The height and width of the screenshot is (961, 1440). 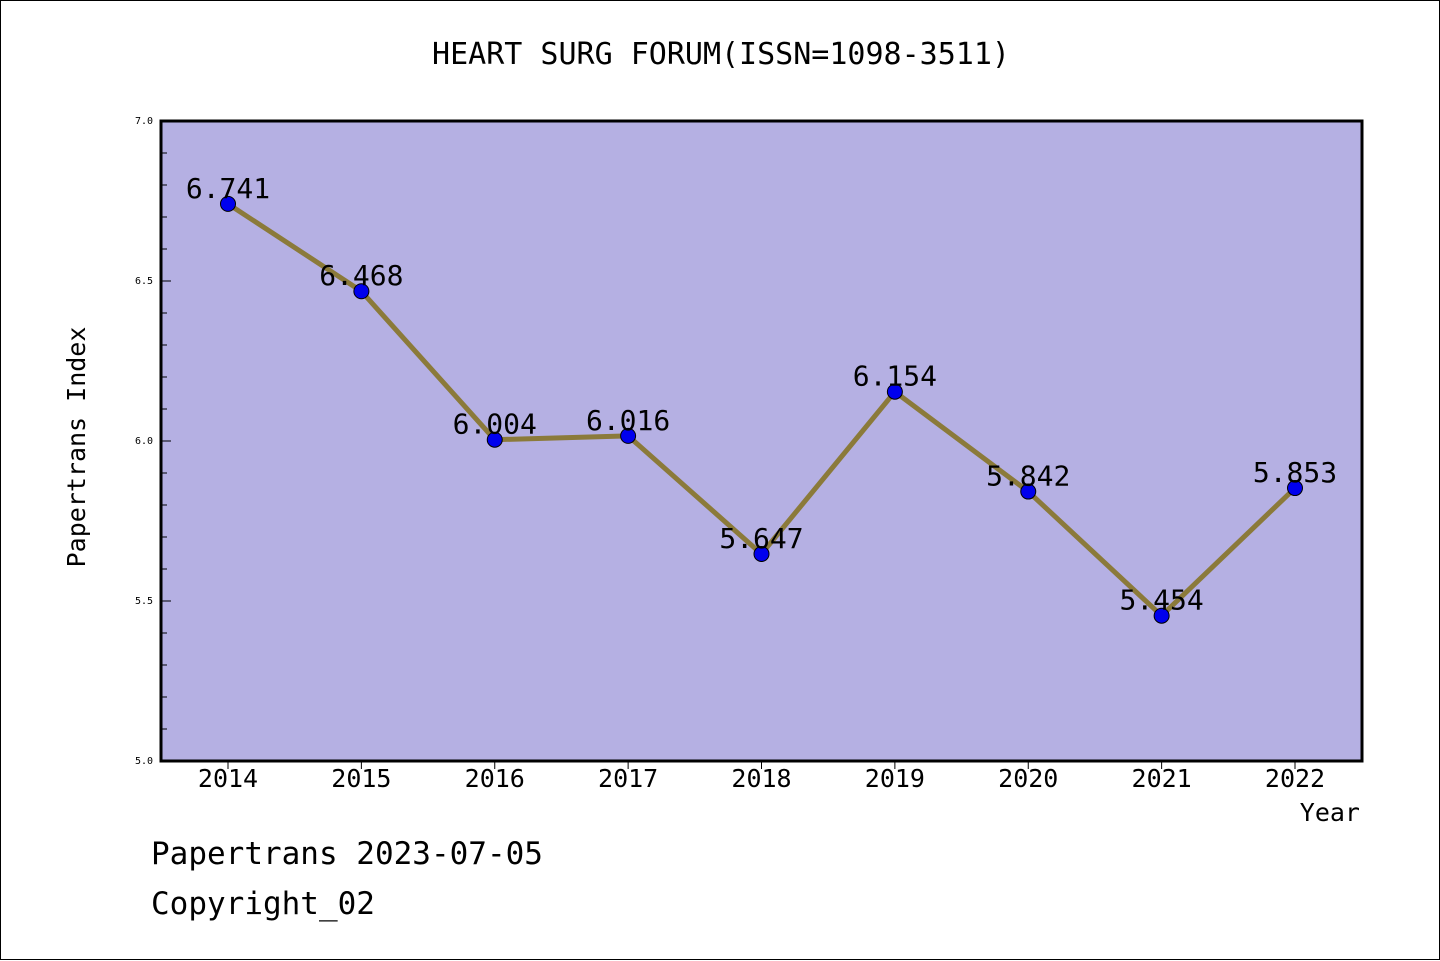 I want to click on x-tick-label: 2020, so click(x=1028, y=778).